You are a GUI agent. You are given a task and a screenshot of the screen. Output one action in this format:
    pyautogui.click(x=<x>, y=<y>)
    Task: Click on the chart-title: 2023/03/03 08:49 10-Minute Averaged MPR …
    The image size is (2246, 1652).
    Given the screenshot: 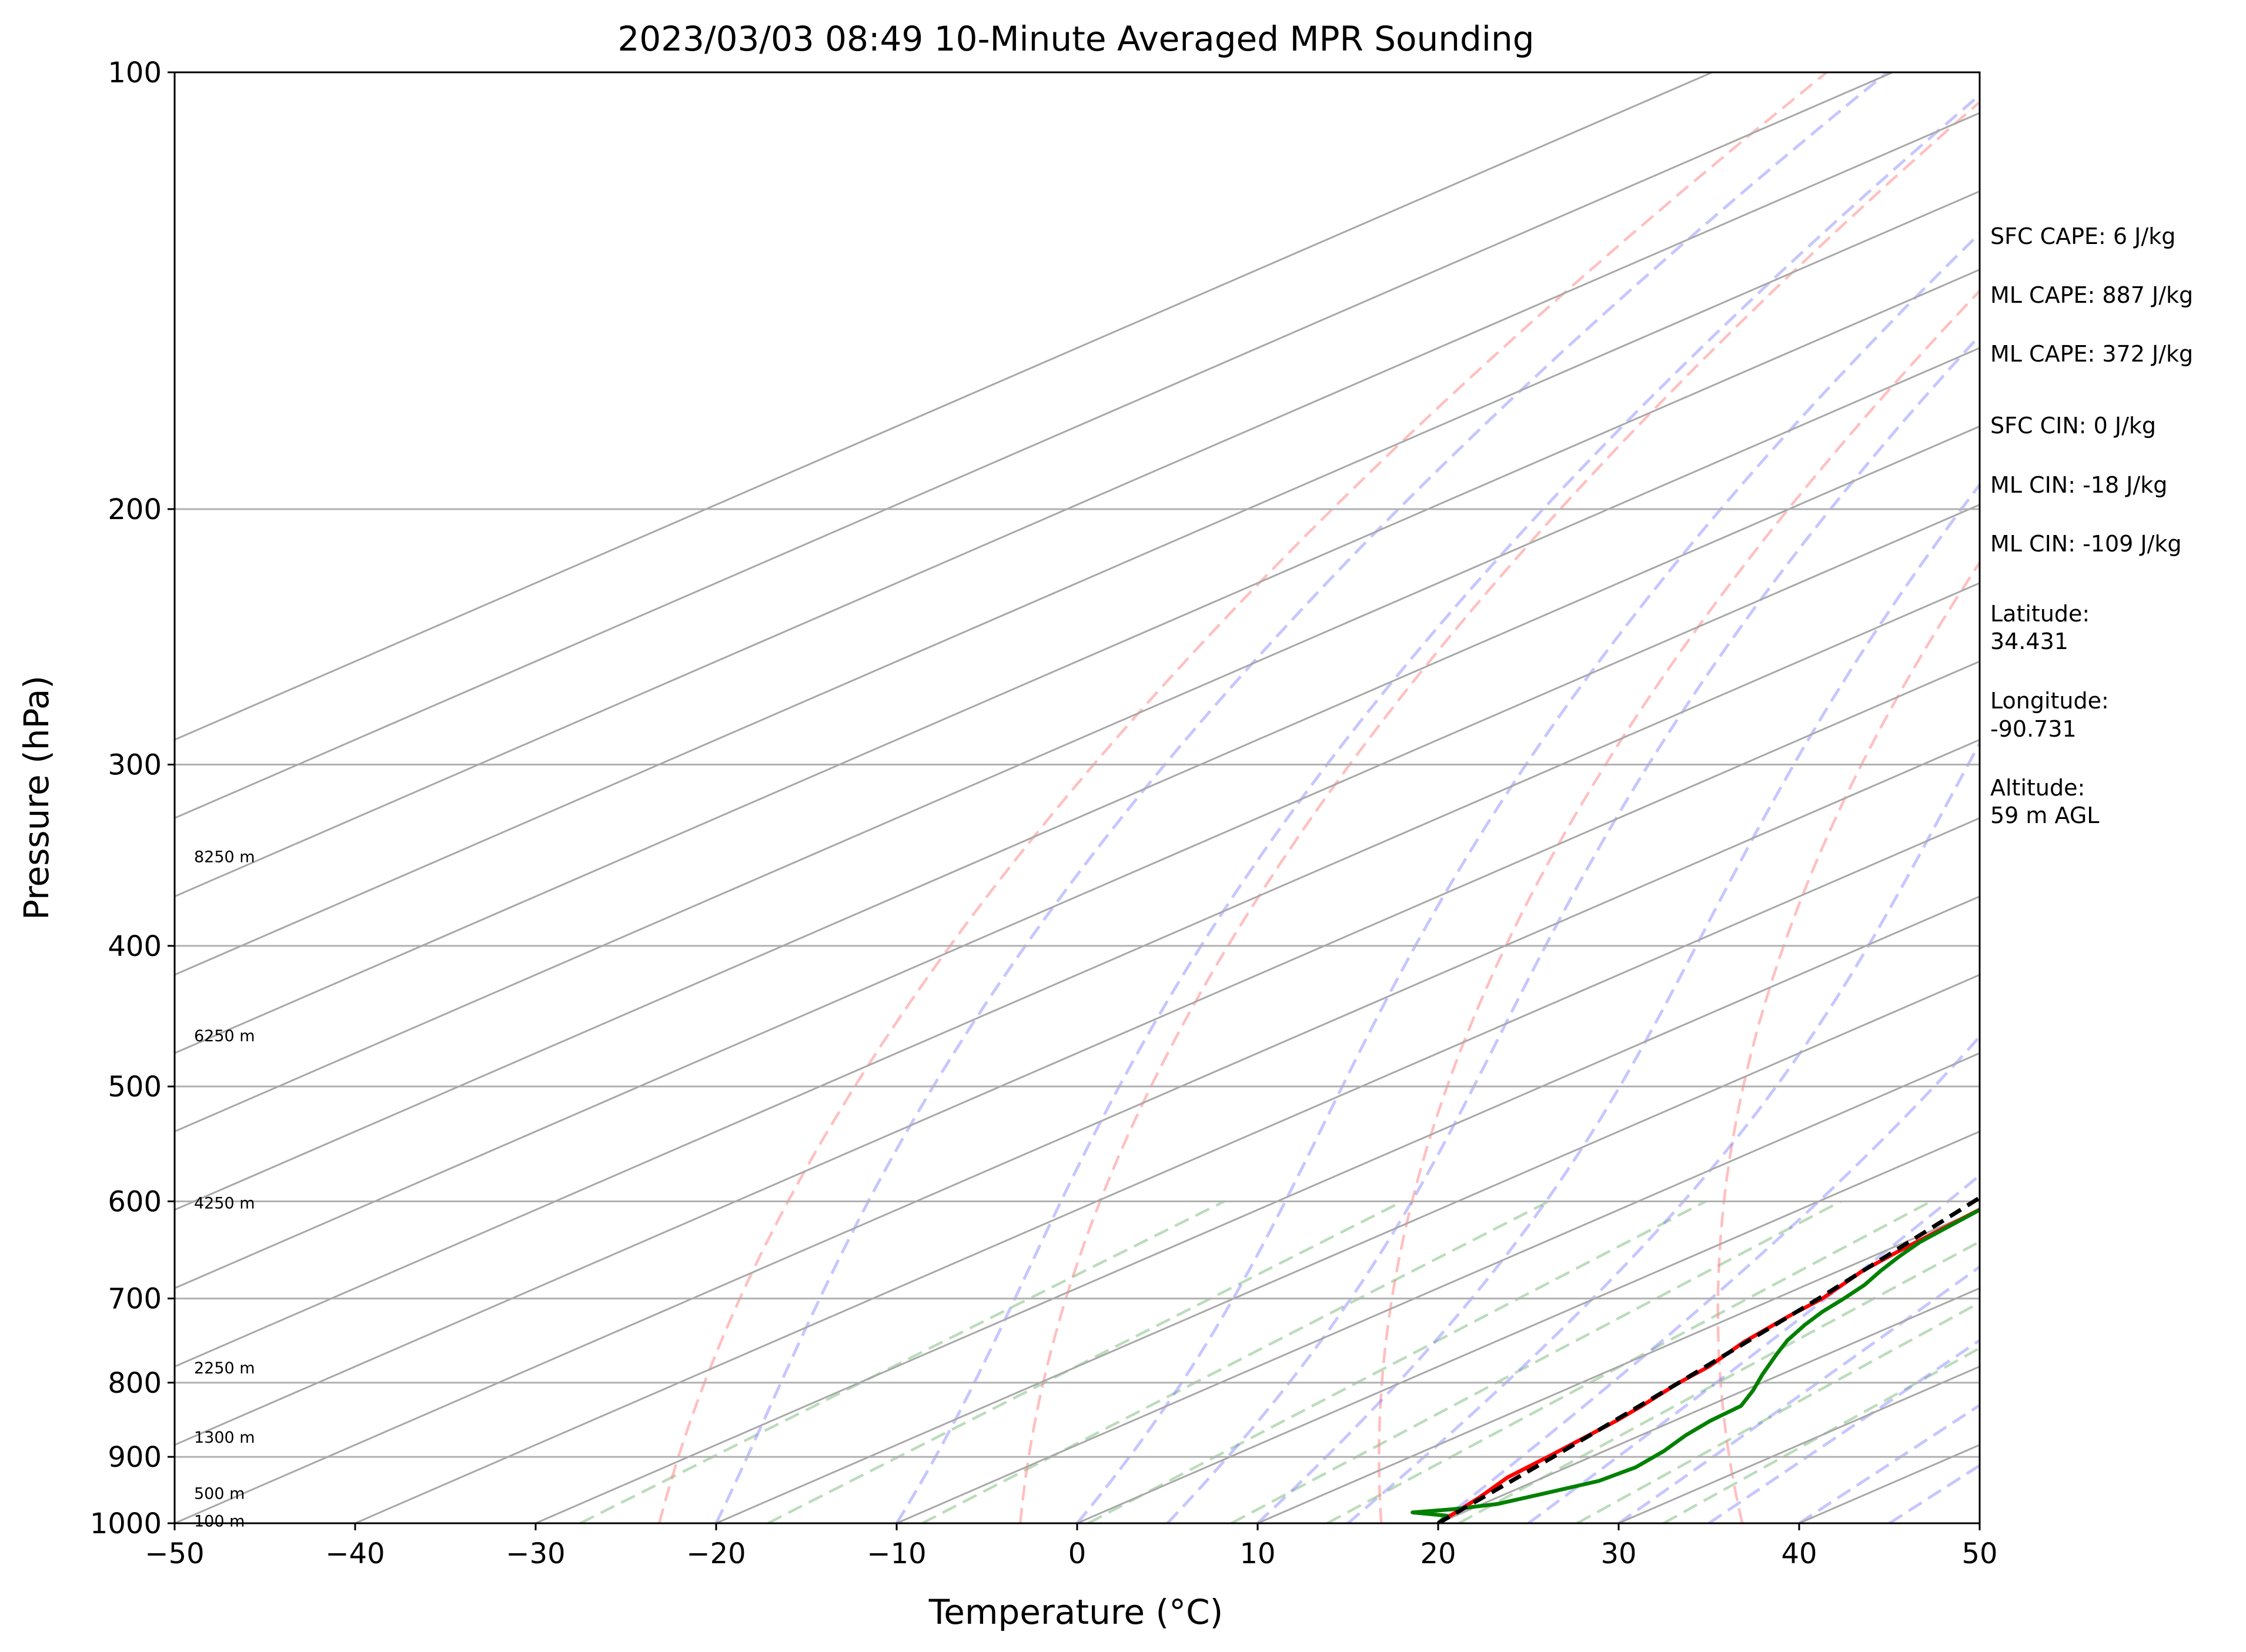 What is the action you would take?
    pyautogui.click(x=1075, y=39)
    